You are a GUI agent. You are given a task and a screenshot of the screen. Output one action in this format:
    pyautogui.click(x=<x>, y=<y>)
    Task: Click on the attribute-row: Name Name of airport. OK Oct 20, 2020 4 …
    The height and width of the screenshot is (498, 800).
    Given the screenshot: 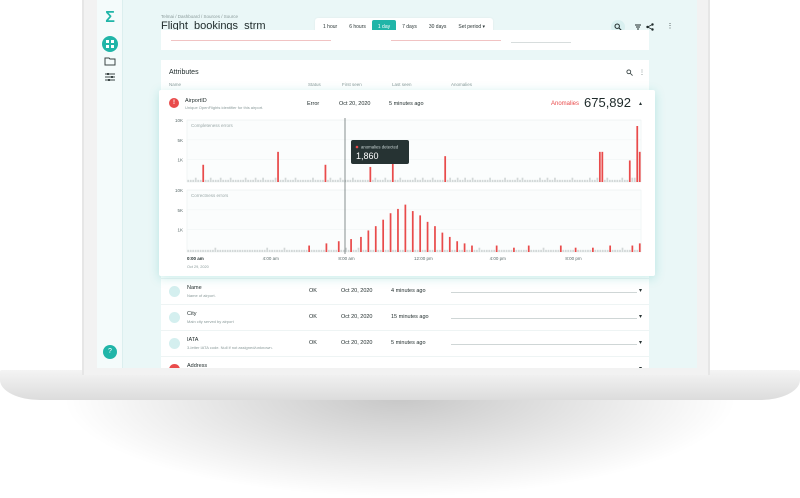 What is the action you would take?
    pyautogui.click(x=405, y=291)
    